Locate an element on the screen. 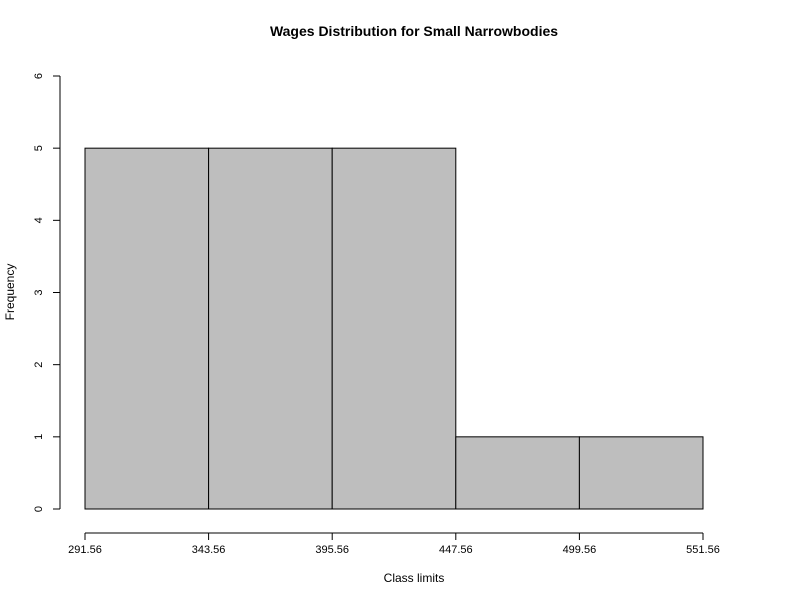  y-axis: 0 1 2 3 4 5 6 is located at coordinates (47, 292).